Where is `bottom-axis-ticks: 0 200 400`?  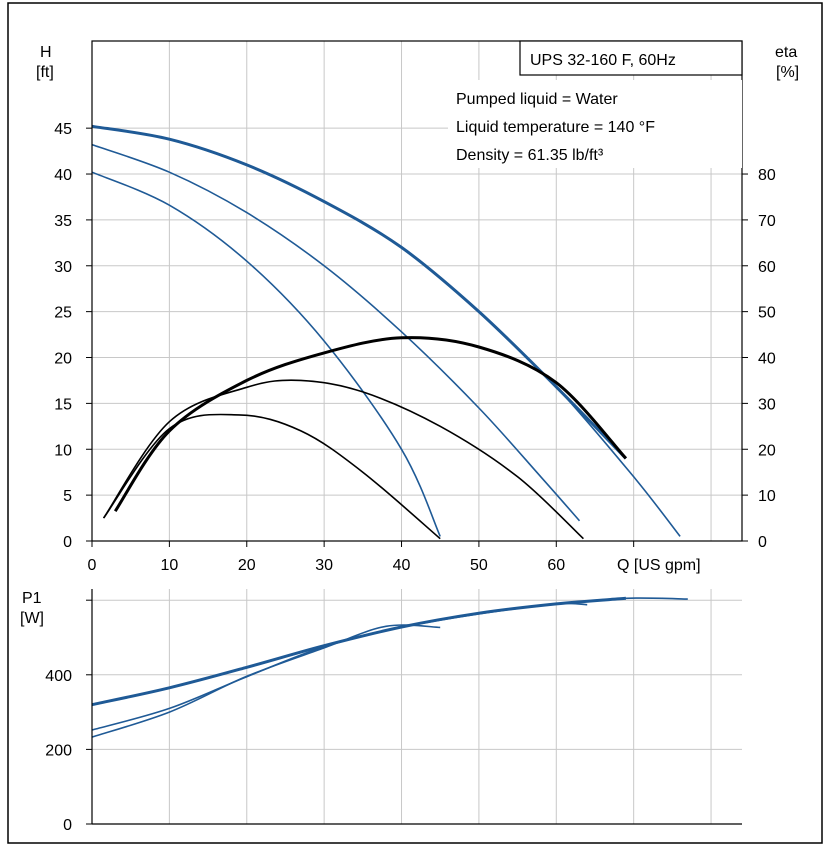
bottom-axis-ticks: 0 200 400 is located at coordinates (68, 716).